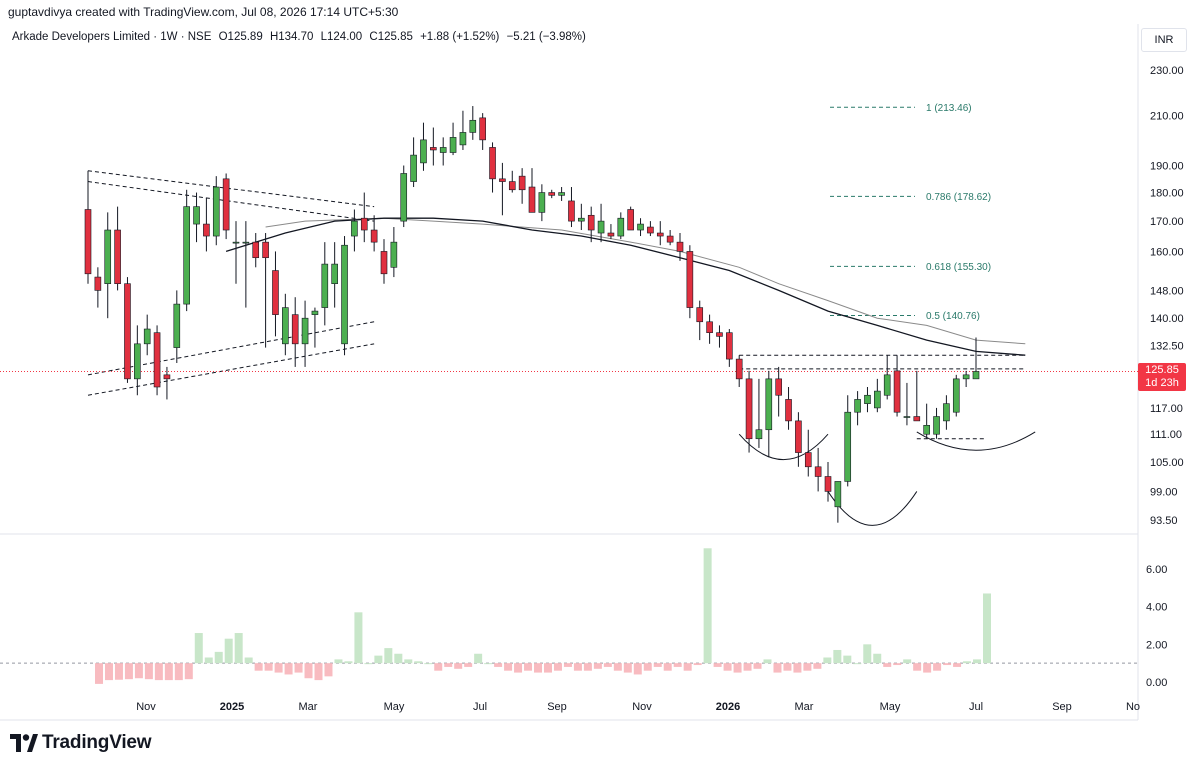 The image size is (1200, 769). I want to click on time-axis-label: No, so click(1133, 707).